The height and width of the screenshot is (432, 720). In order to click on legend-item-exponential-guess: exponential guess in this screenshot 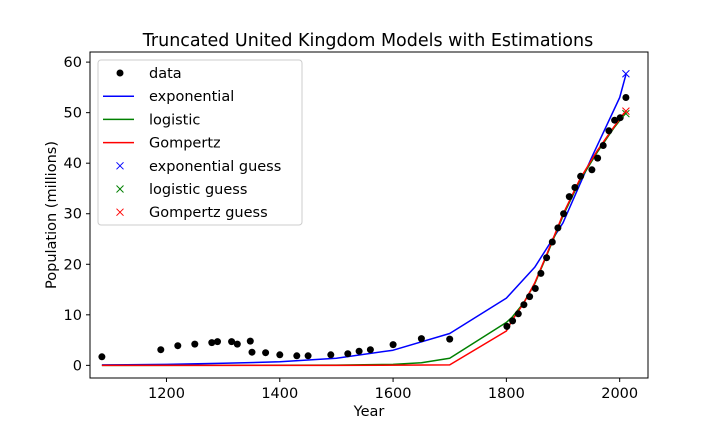, I will do `click(198, 167)`.